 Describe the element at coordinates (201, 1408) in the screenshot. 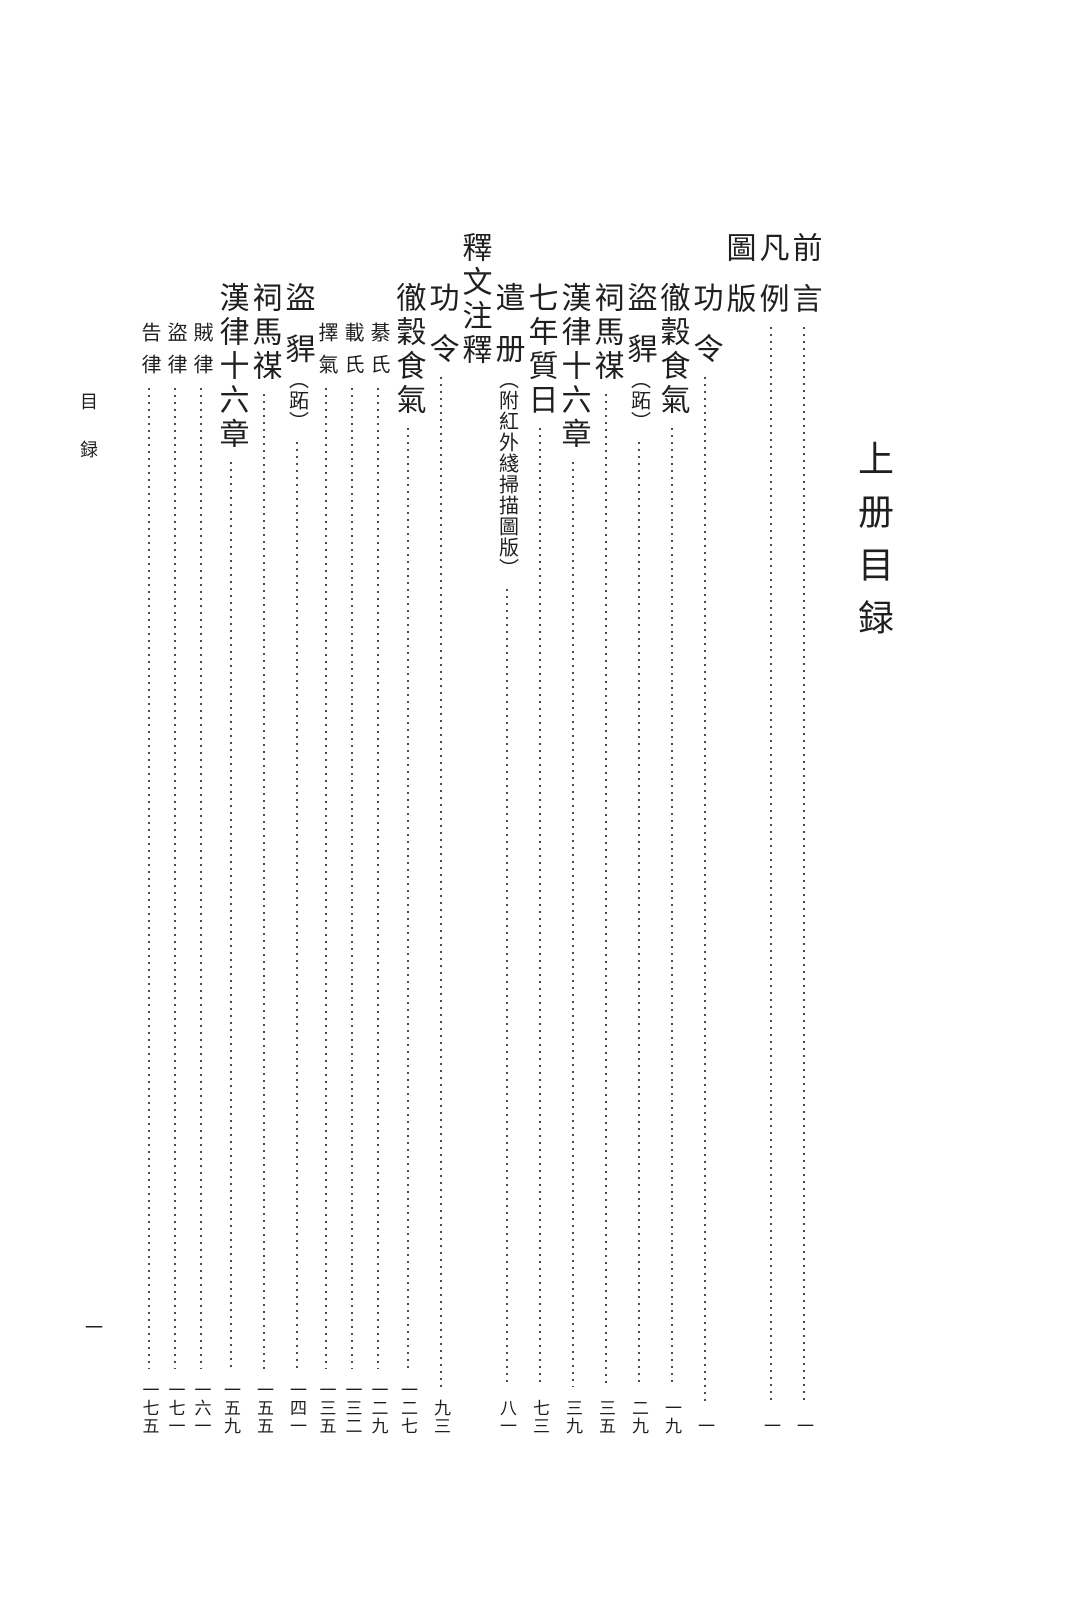

I see `page-number: 一六一` at that location.